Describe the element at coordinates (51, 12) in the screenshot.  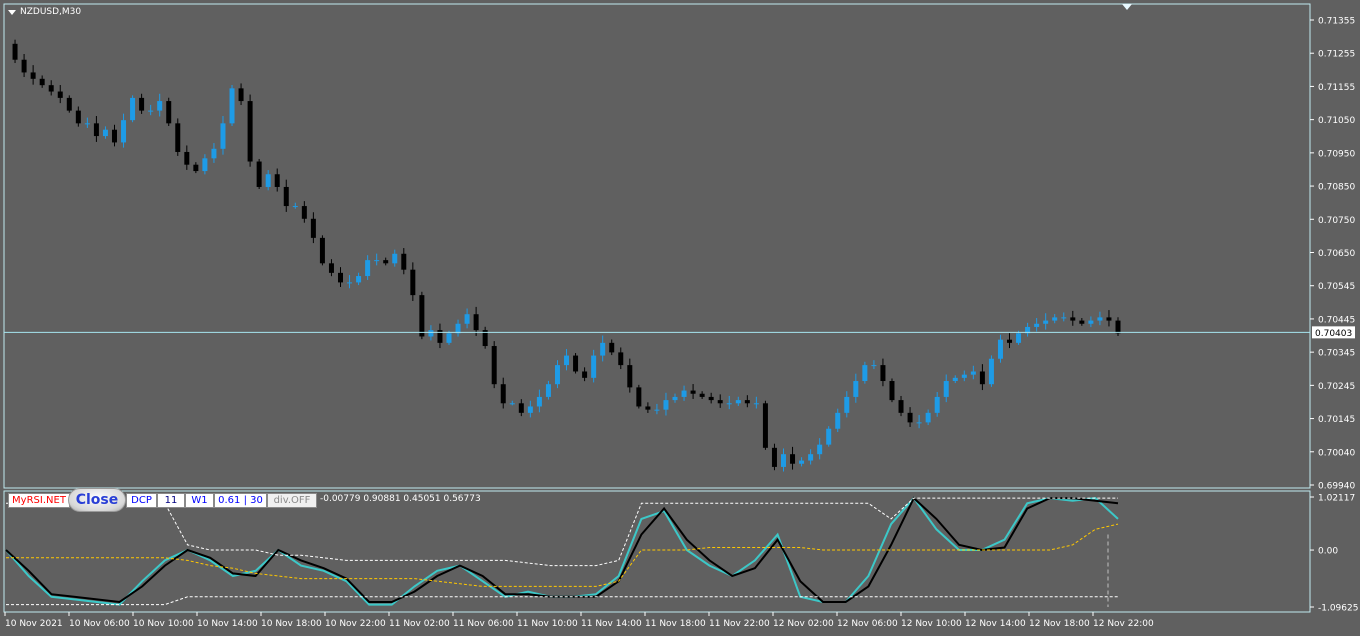
I see `chart-symbol-title: NZDUSD,M30` at that location.